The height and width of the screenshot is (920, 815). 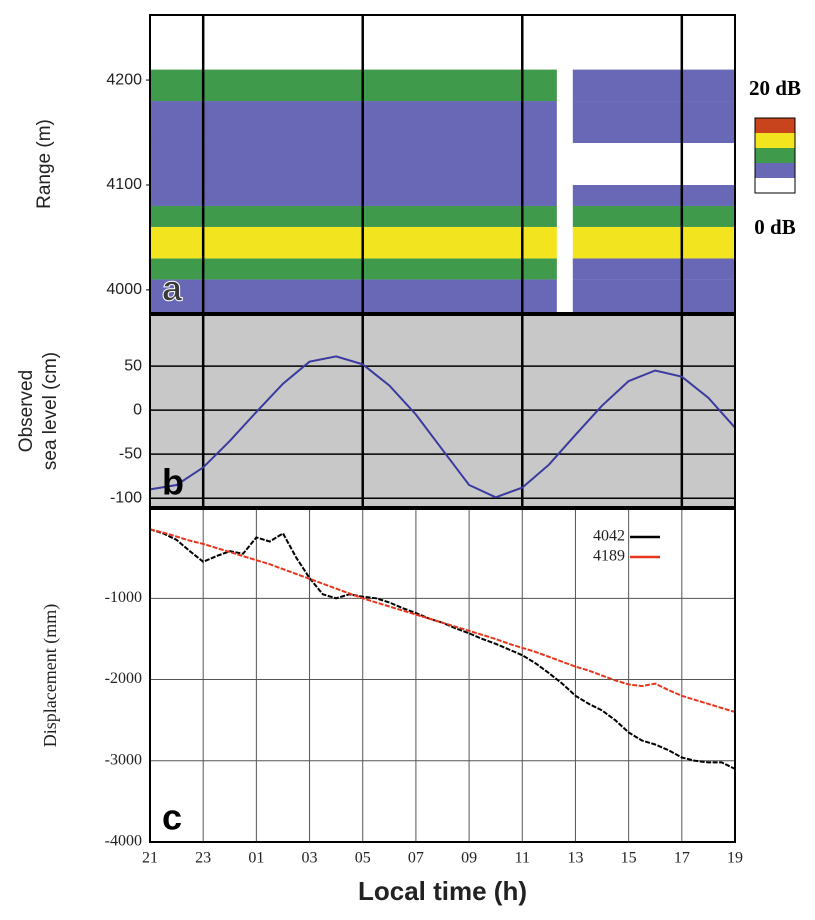 What do you see at coordinates (137, 409) in the screenshot?
I see `y-tick-label: 0` at bounding box center [137, 409].